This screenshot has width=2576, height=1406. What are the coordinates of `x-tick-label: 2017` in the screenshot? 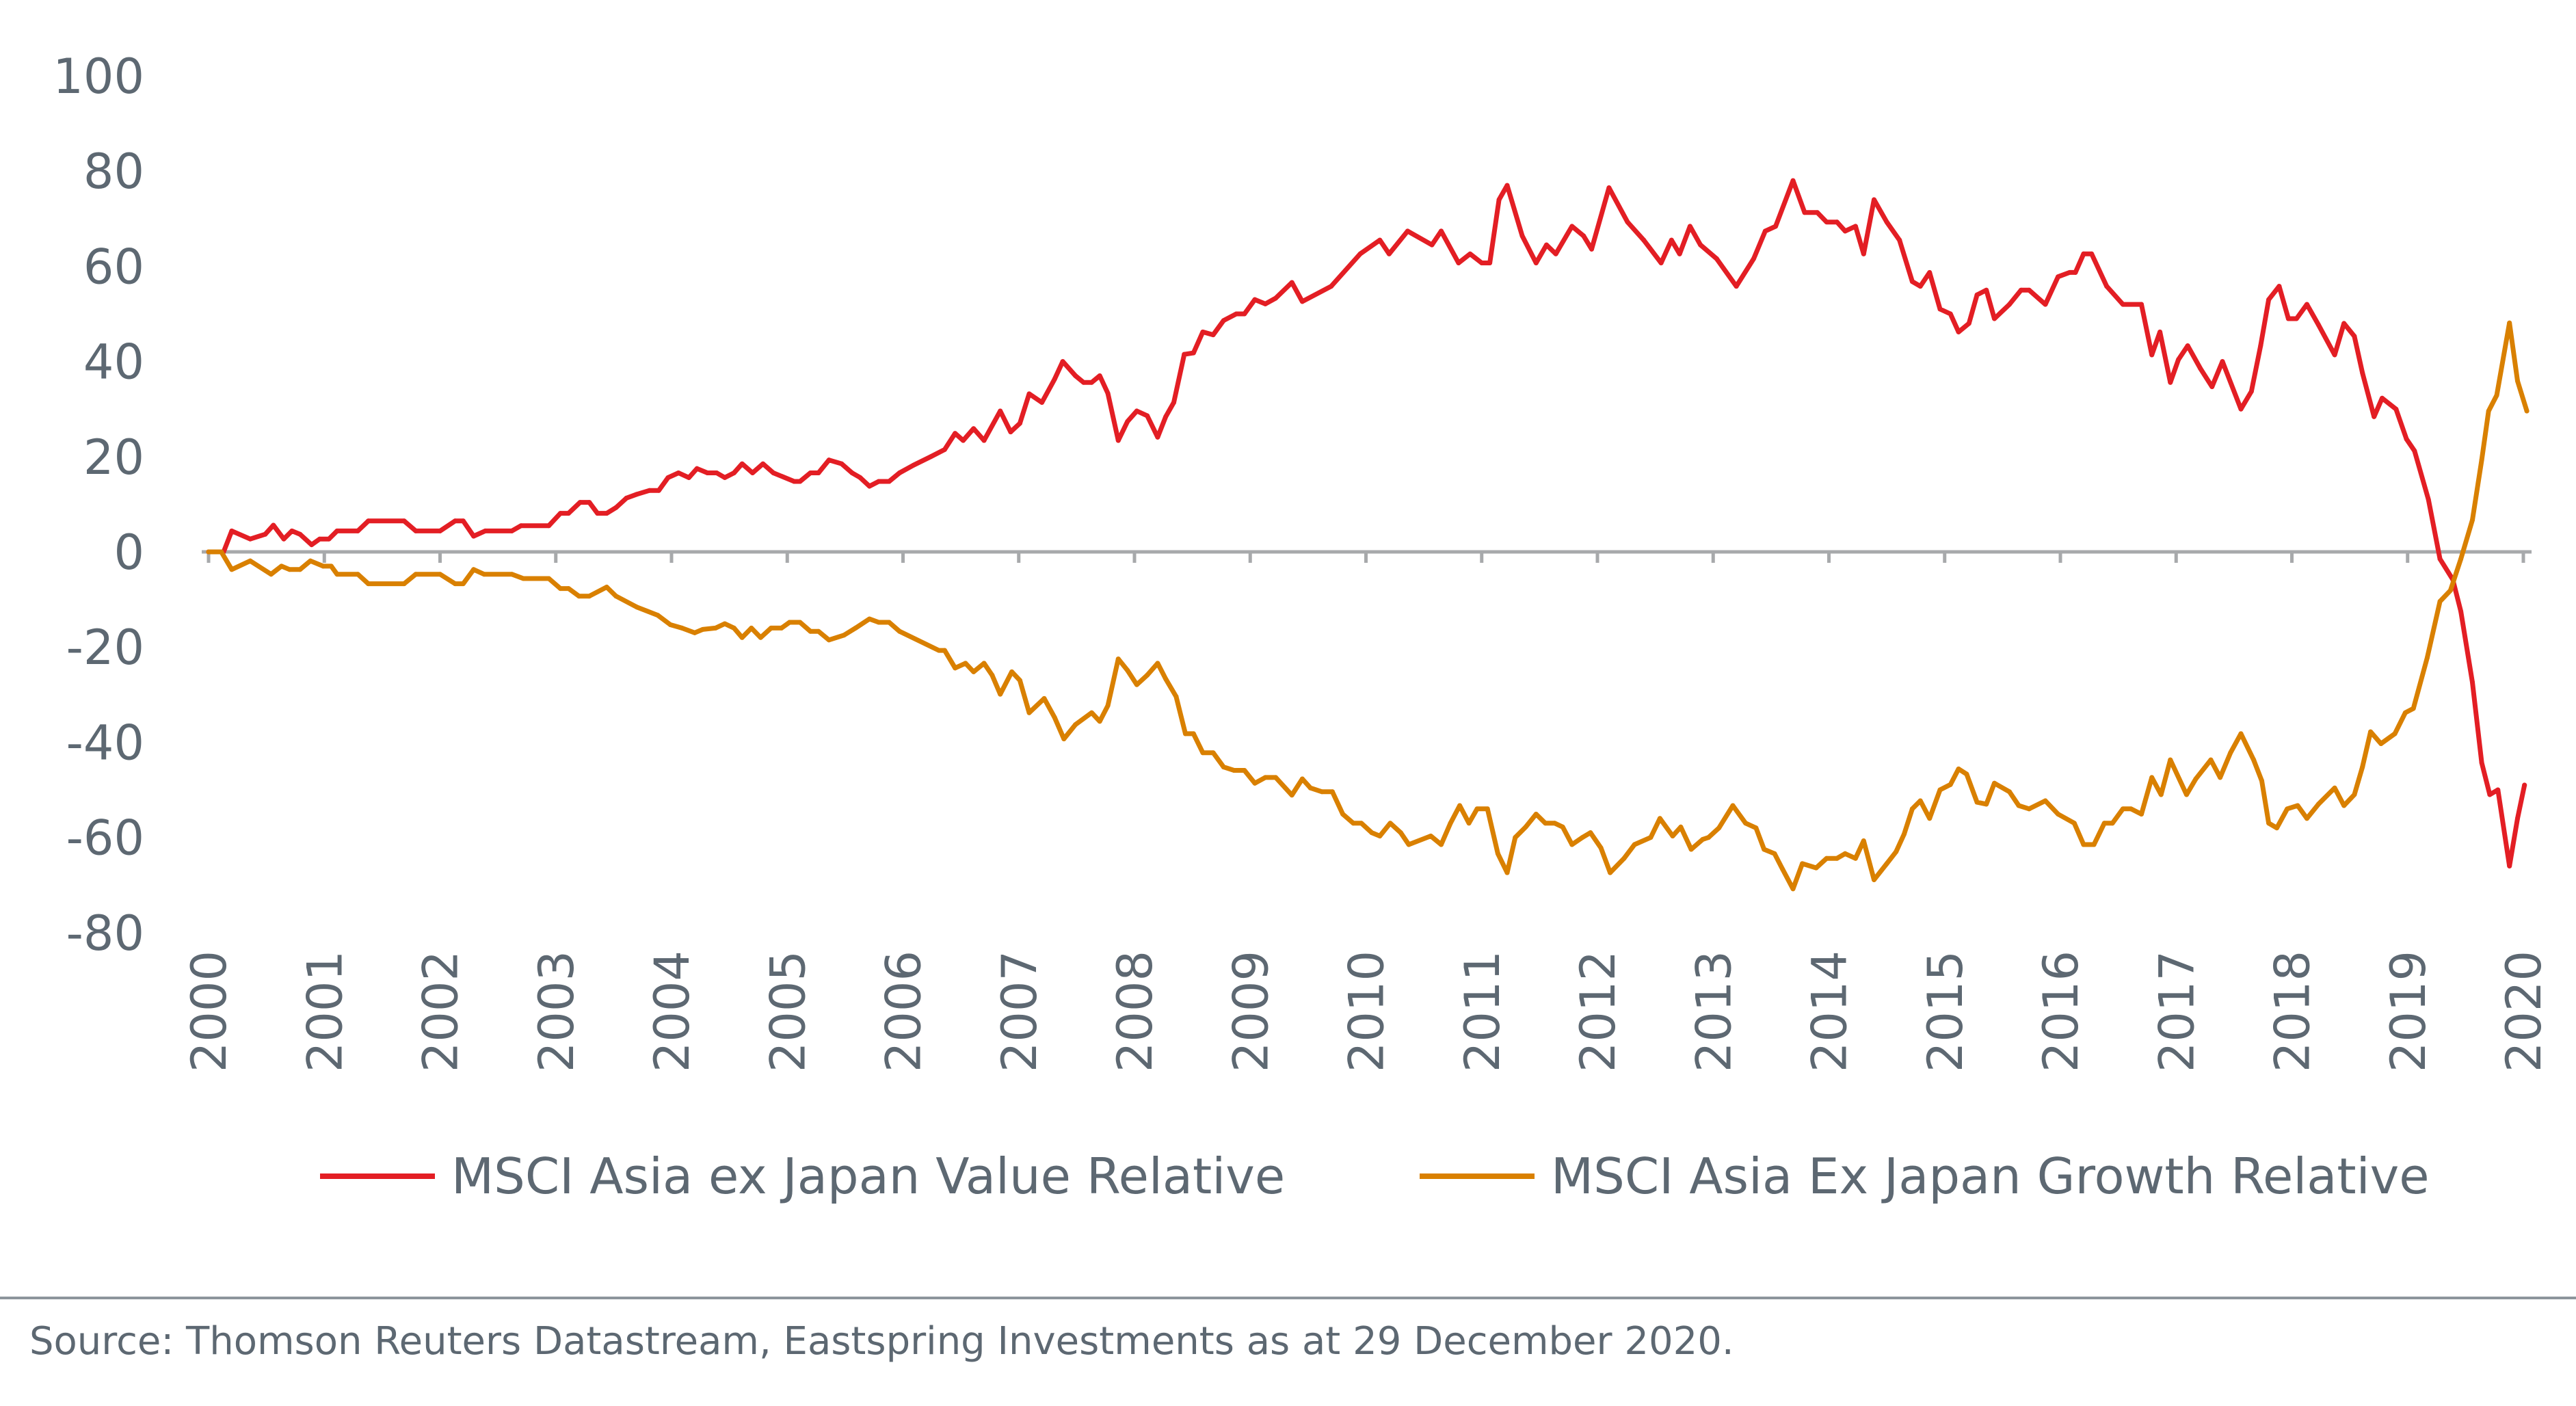 It's located at (2177, 1012).